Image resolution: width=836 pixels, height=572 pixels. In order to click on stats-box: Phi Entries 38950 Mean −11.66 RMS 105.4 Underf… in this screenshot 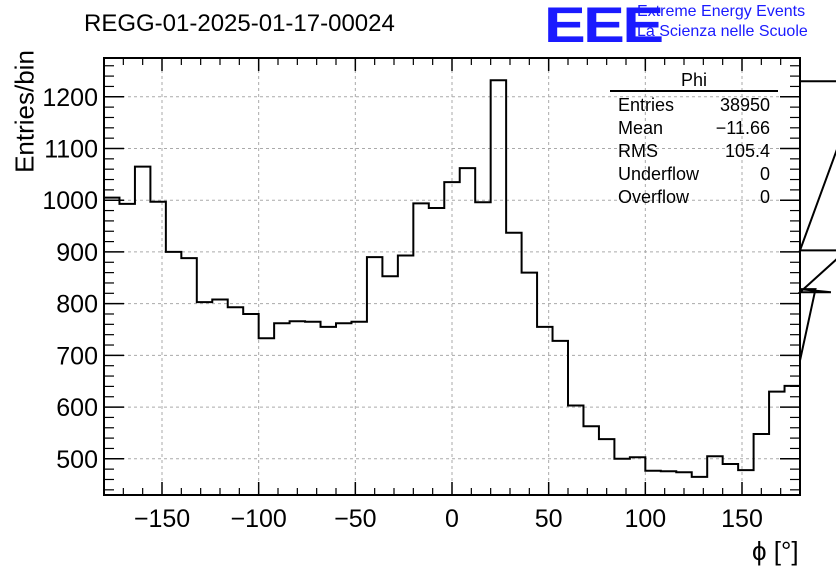, I will do `click(694, 139)`.